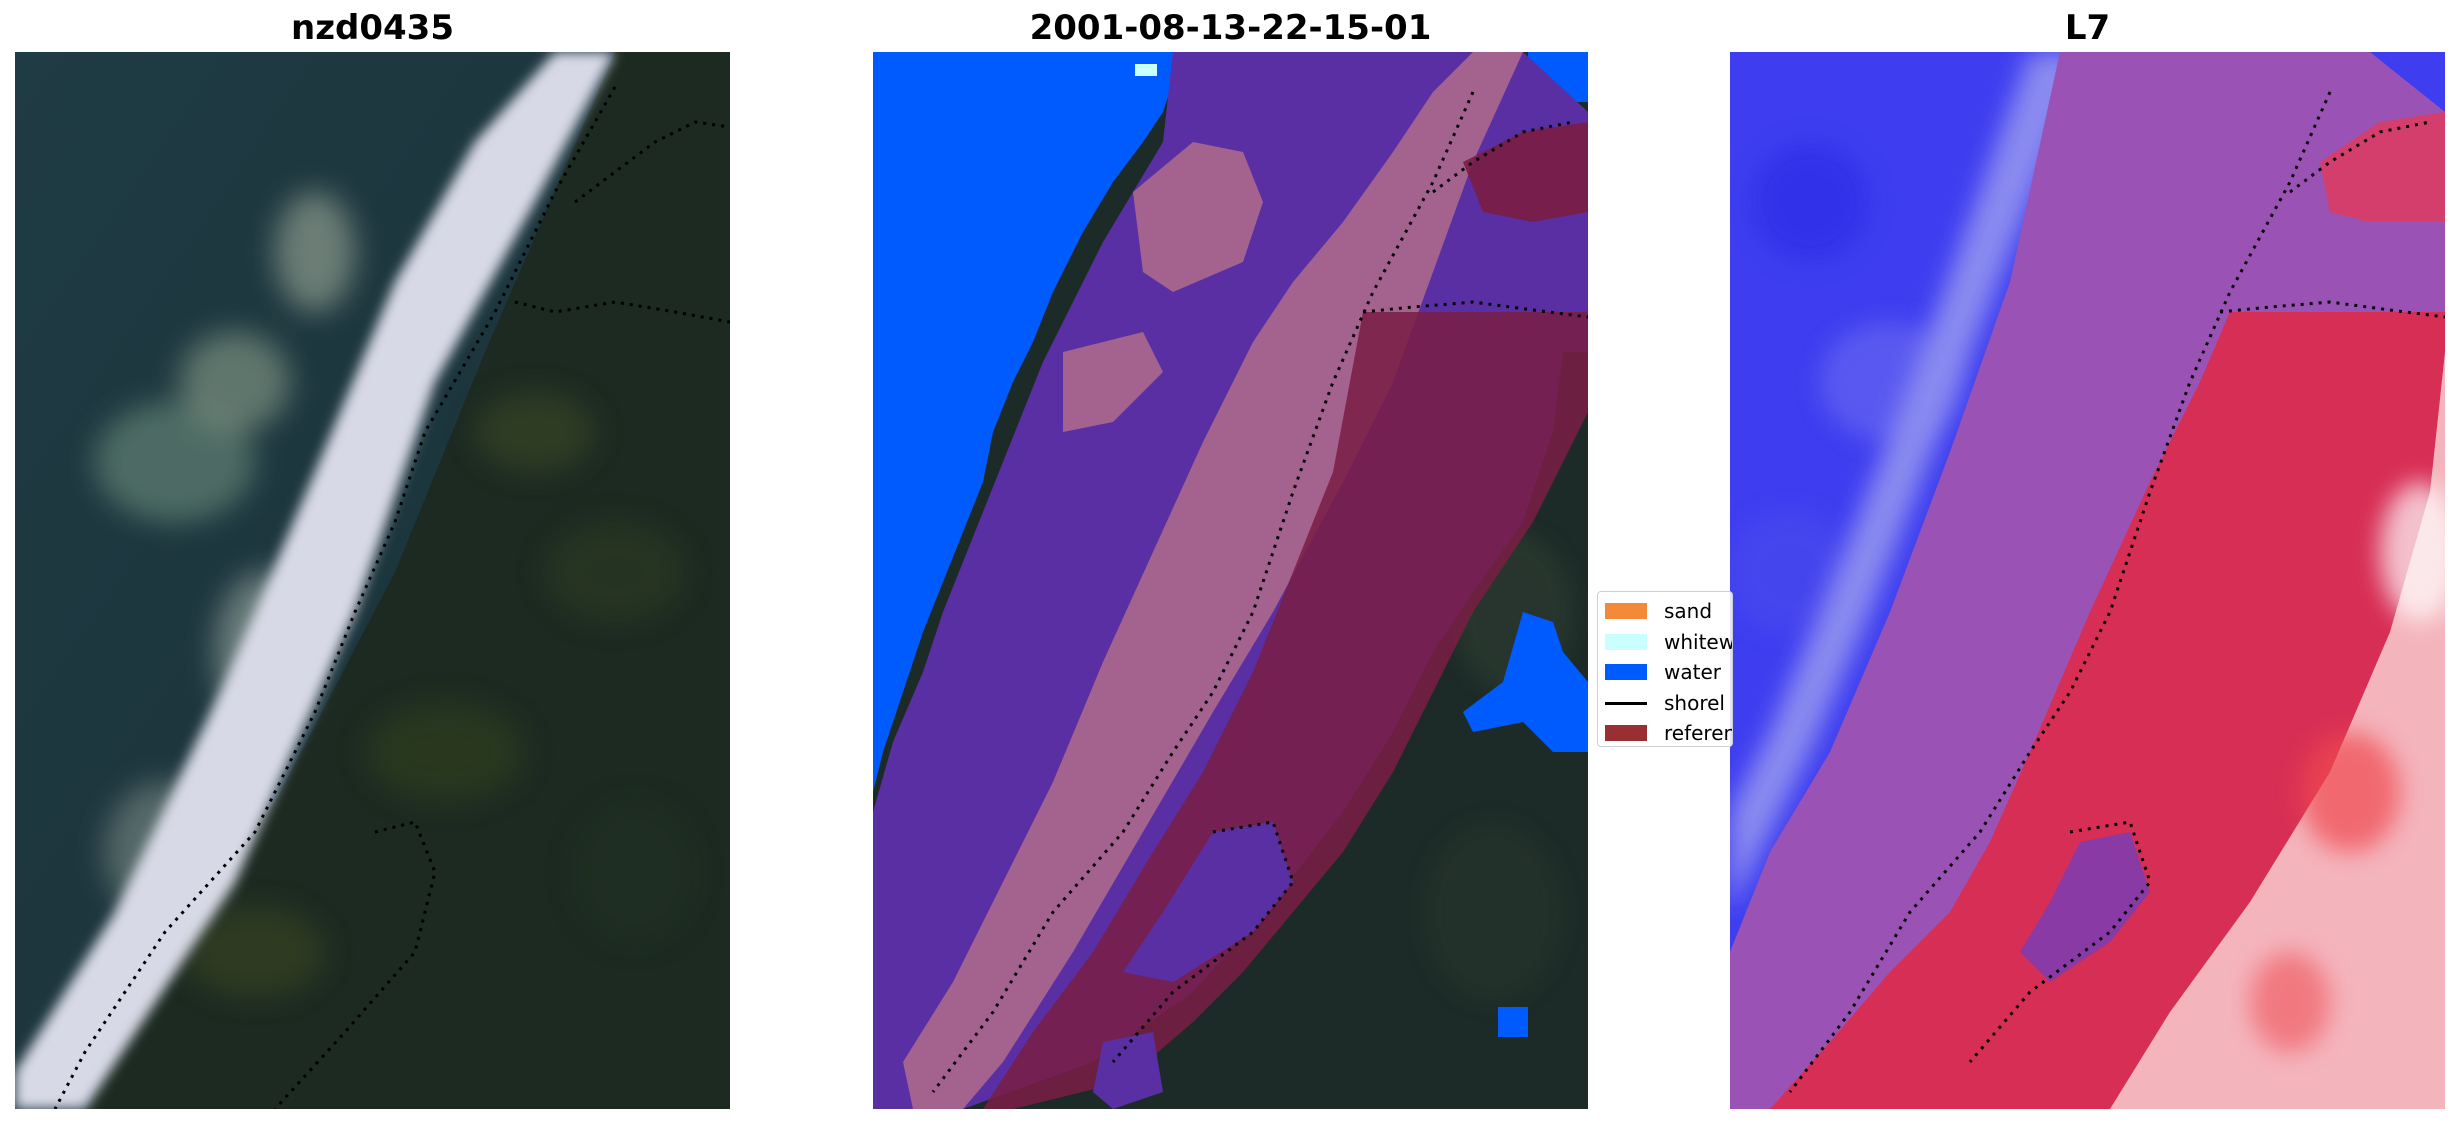 This screenshot has height=1123, width=2460. I want to click on legend-item-whitewater: whitew, so click(1665, 642).